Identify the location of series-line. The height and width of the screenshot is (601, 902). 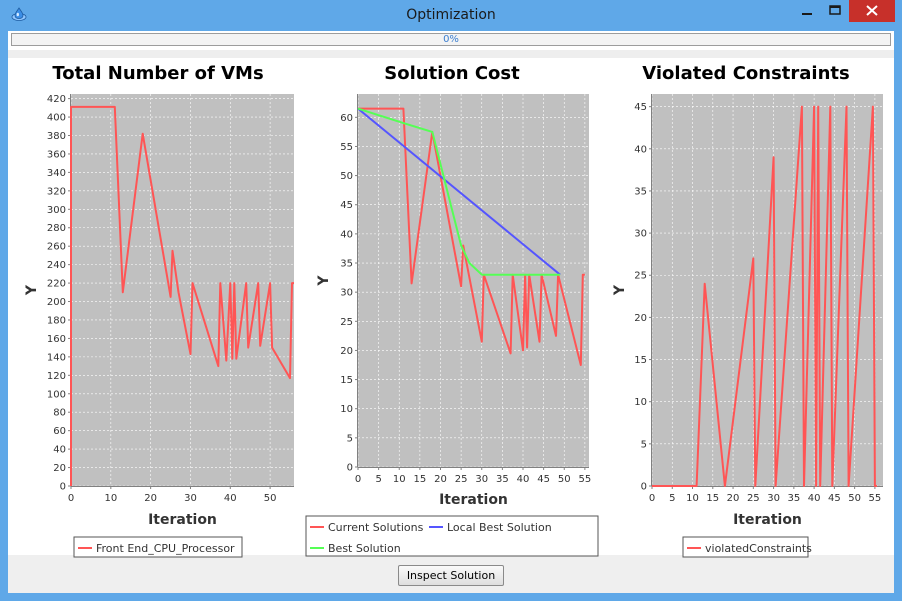
(459, 191).